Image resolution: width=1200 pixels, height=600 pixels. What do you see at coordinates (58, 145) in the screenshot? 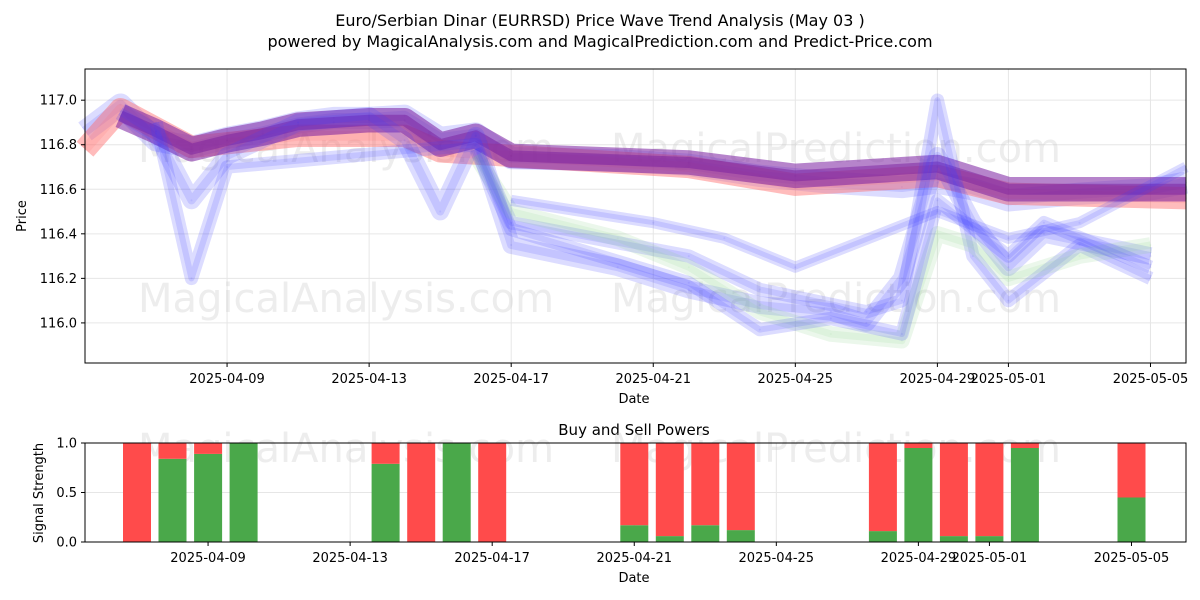
I see `price-y-tick-label: 116.8` at bounding box center [58, 145].